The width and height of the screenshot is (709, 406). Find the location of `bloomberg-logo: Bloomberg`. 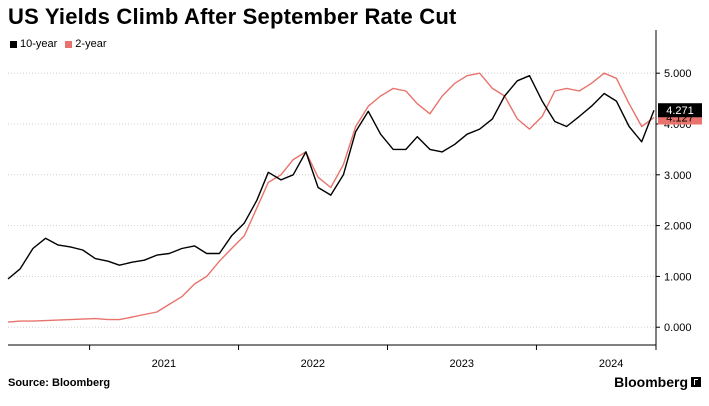

bloomberg-logo: Bloomberg is located at coordinates (657, 382).